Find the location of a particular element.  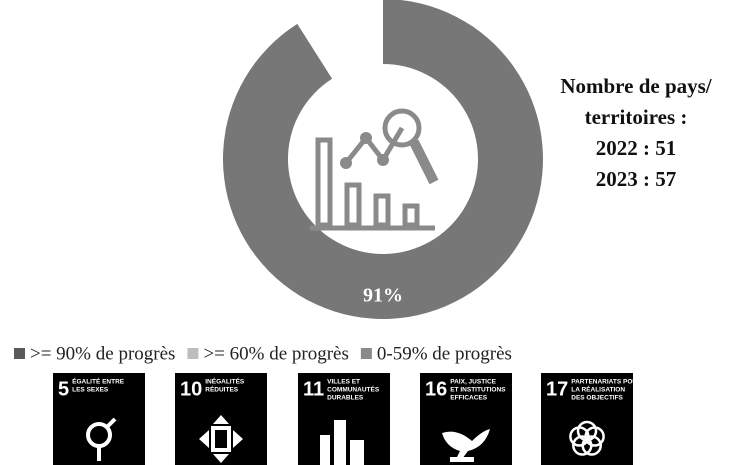

center-dots is located at coordinates (364, 150).